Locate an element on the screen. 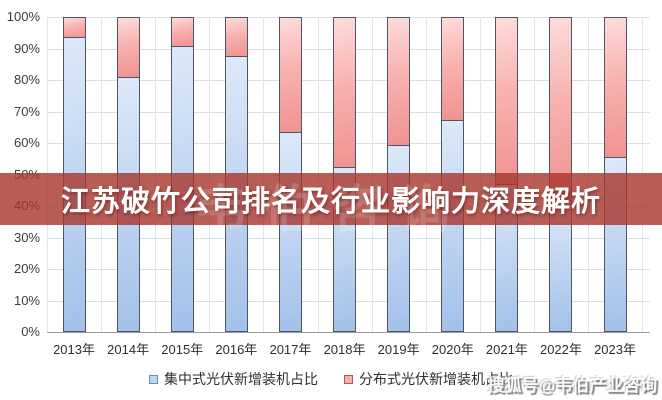 Image resolution: width=662 pixels, height=400 pixels. y-axis-label: 90% is located at coordinates (26, 48).